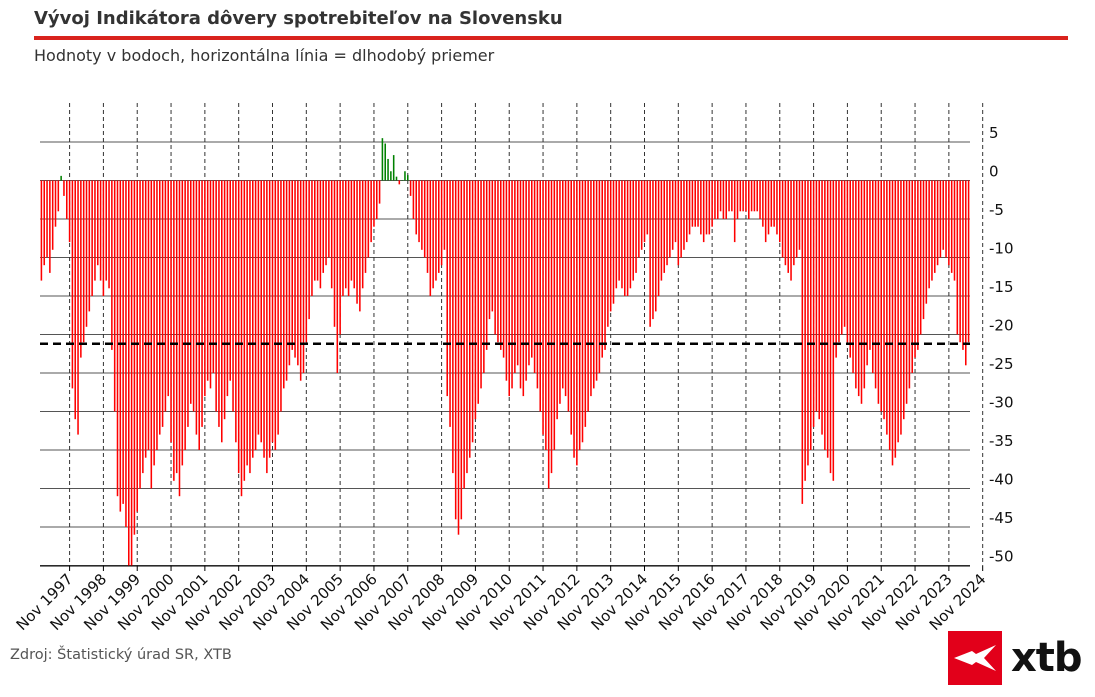 Image resolution: width=1095 pixels, height=697 pixels. What do you see at coordinates (551, 38) in the screenshot?
I see `title-divider` at bounding box center [551, 38].